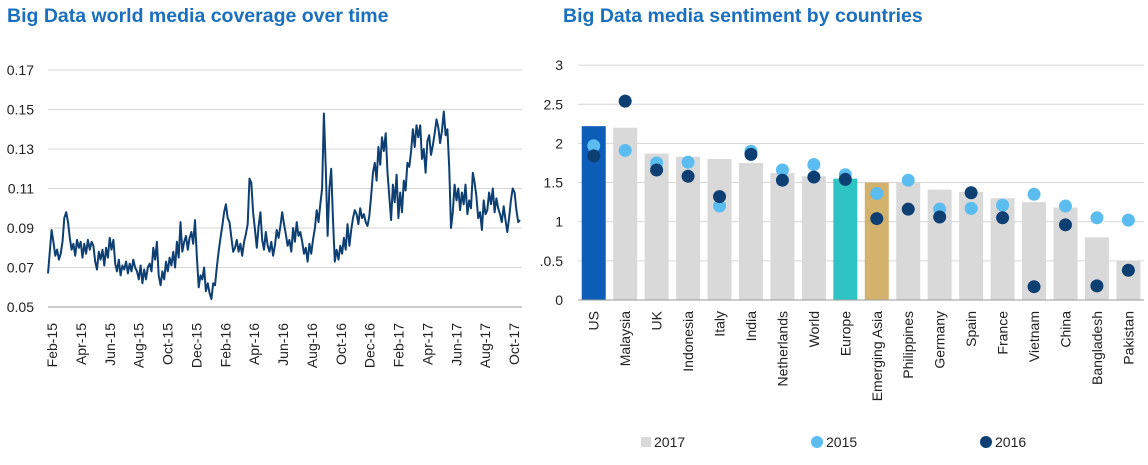 This screenshot has width=1148, height=465. Describe the element at coordinates (1128, 220) in the screenshot. I see `dot-2015-pakistan` at that location.